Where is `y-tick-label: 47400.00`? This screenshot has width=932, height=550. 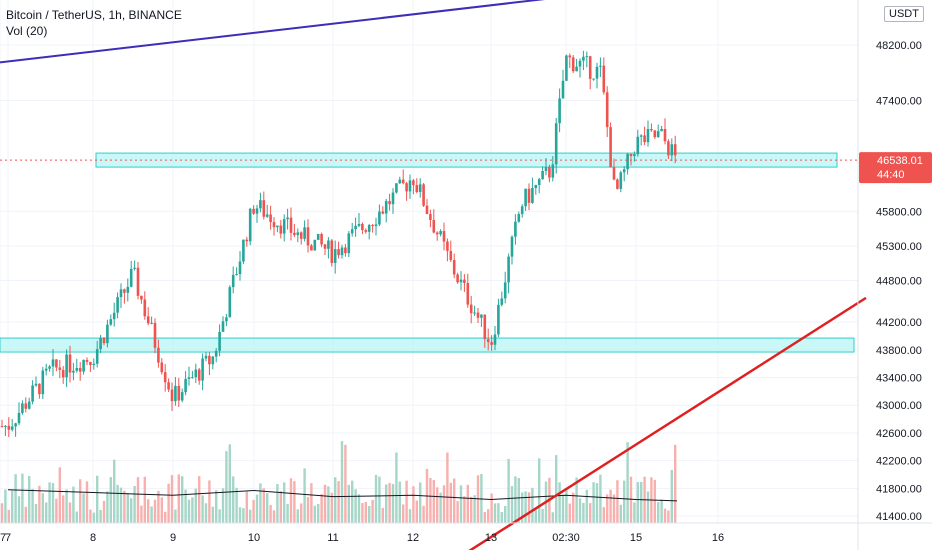 y-tick-label: 47400.00 is located at coordinates (899, 101).